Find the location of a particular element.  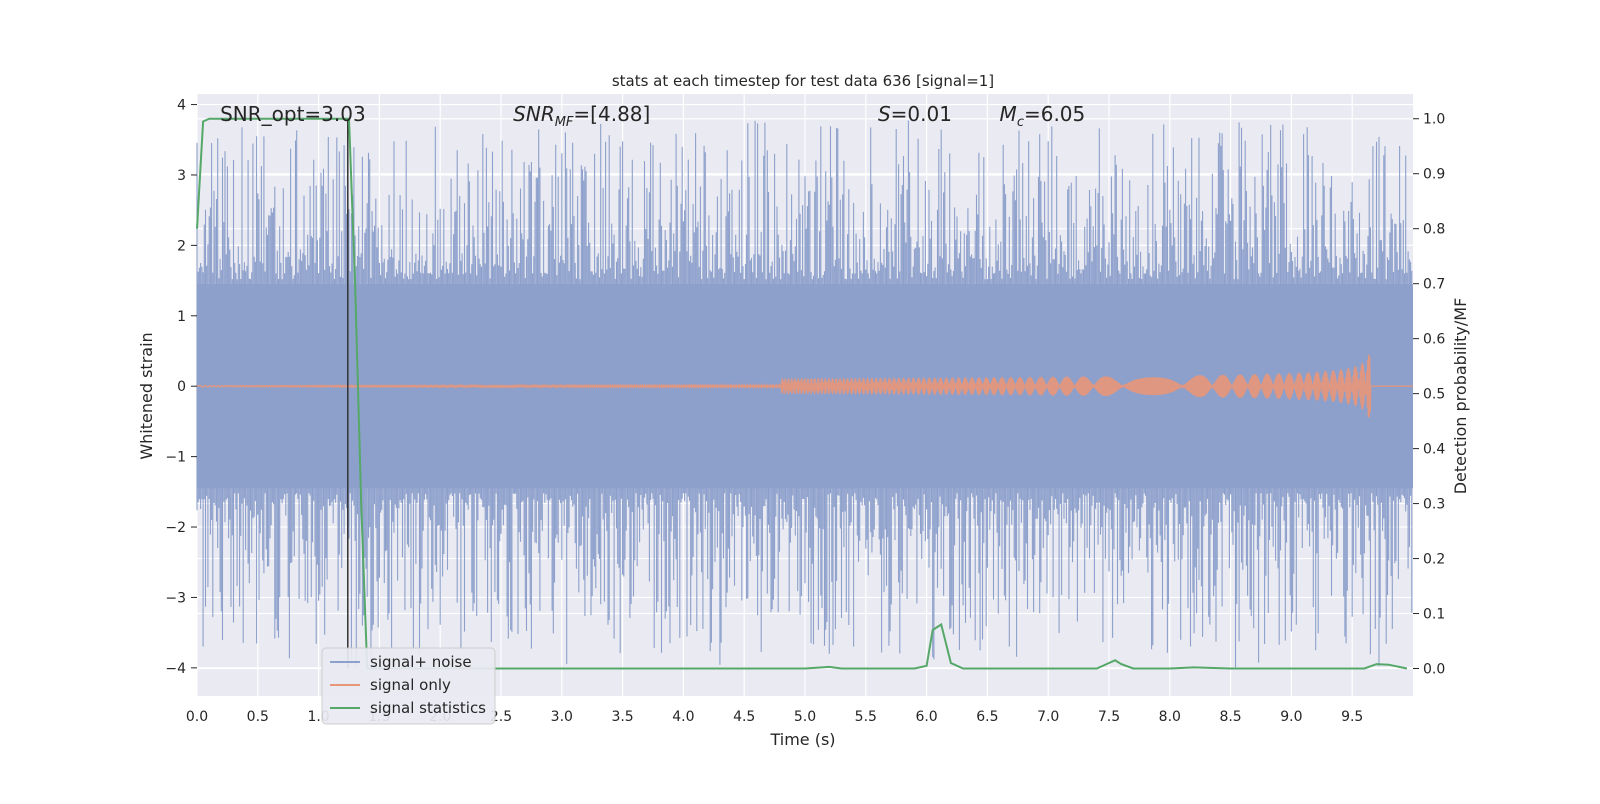

y-tick-label: −4 is located at coordinates (175, 669).